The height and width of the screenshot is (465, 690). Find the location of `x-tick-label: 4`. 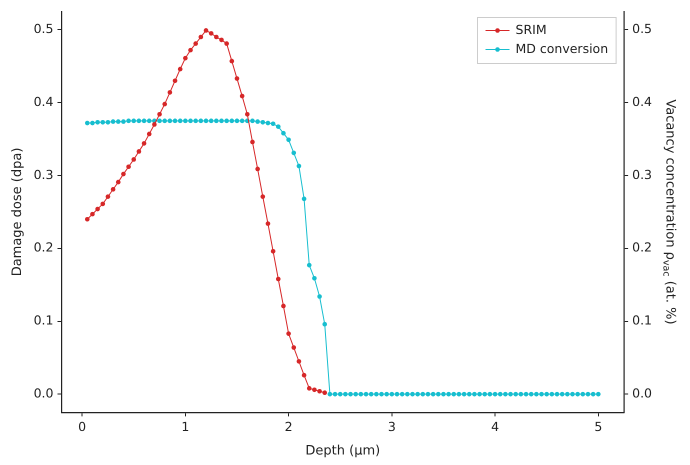

x-tick-label: 4 is located at coordinates (495, 426).